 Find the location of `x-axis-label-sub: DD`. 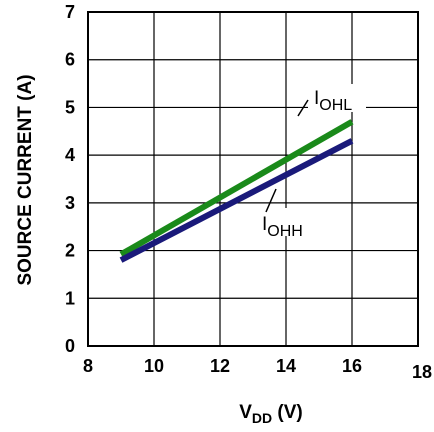

x-axis-label-sub: DD is located at coordinates (262, 418).